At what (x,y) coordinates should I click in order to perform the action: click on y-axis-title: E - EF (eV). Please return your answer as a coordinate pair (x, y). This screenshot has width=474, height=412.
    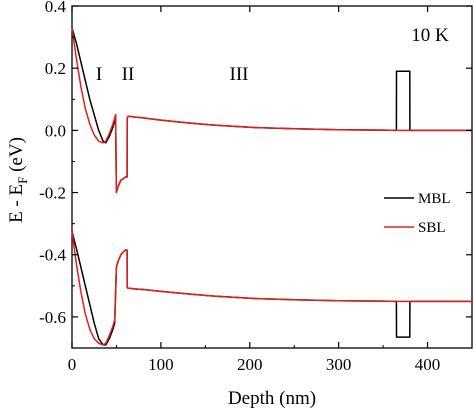
    Looking at the image, I should click on (18, 180).